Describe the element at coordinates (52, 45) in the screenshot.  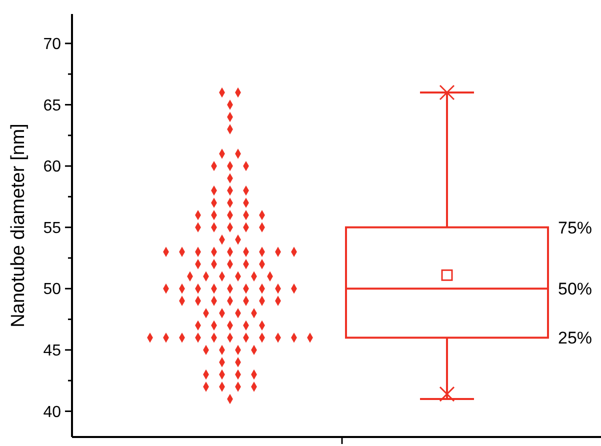
I see `y-tick-label: 70` at that location.